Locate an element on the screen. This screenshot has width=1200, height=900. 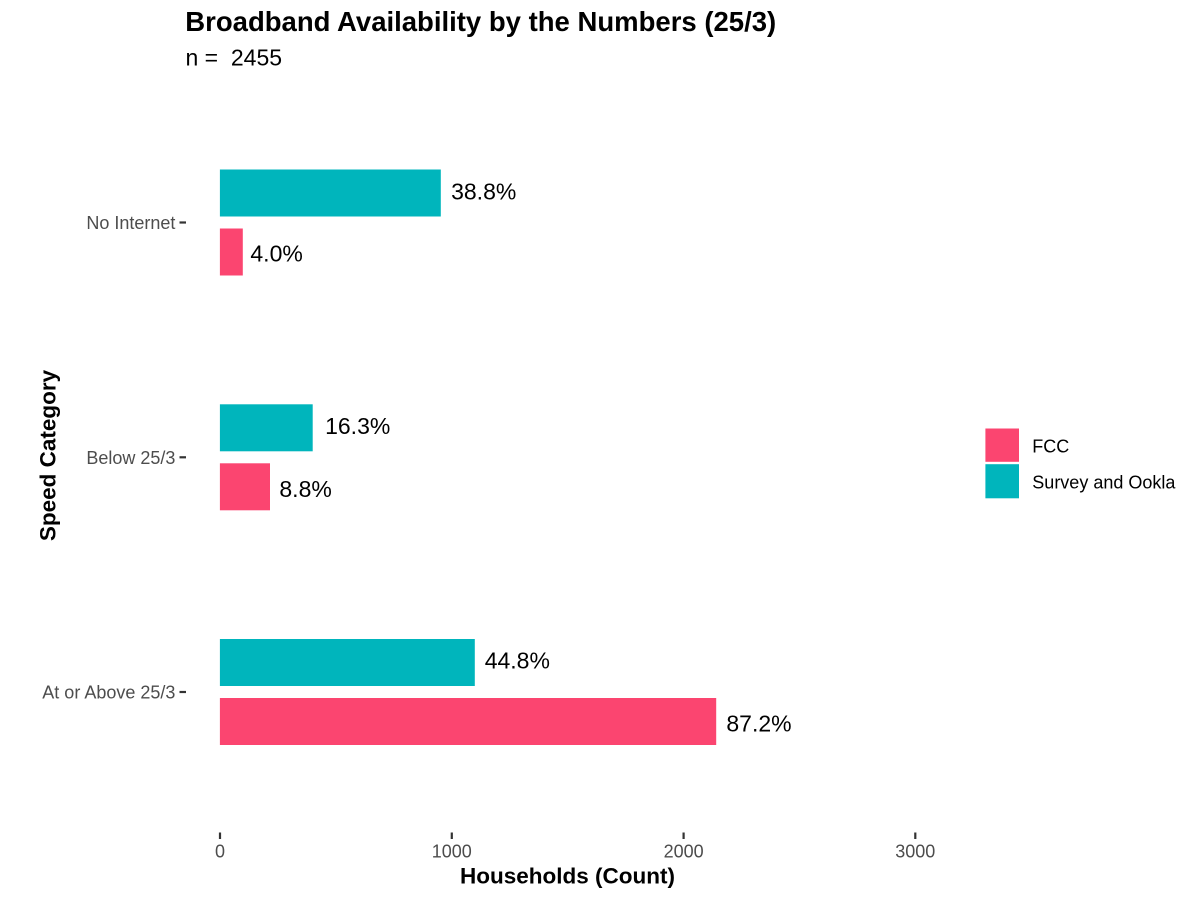
svg-text: No Internet is located at coordinates (130, 223).